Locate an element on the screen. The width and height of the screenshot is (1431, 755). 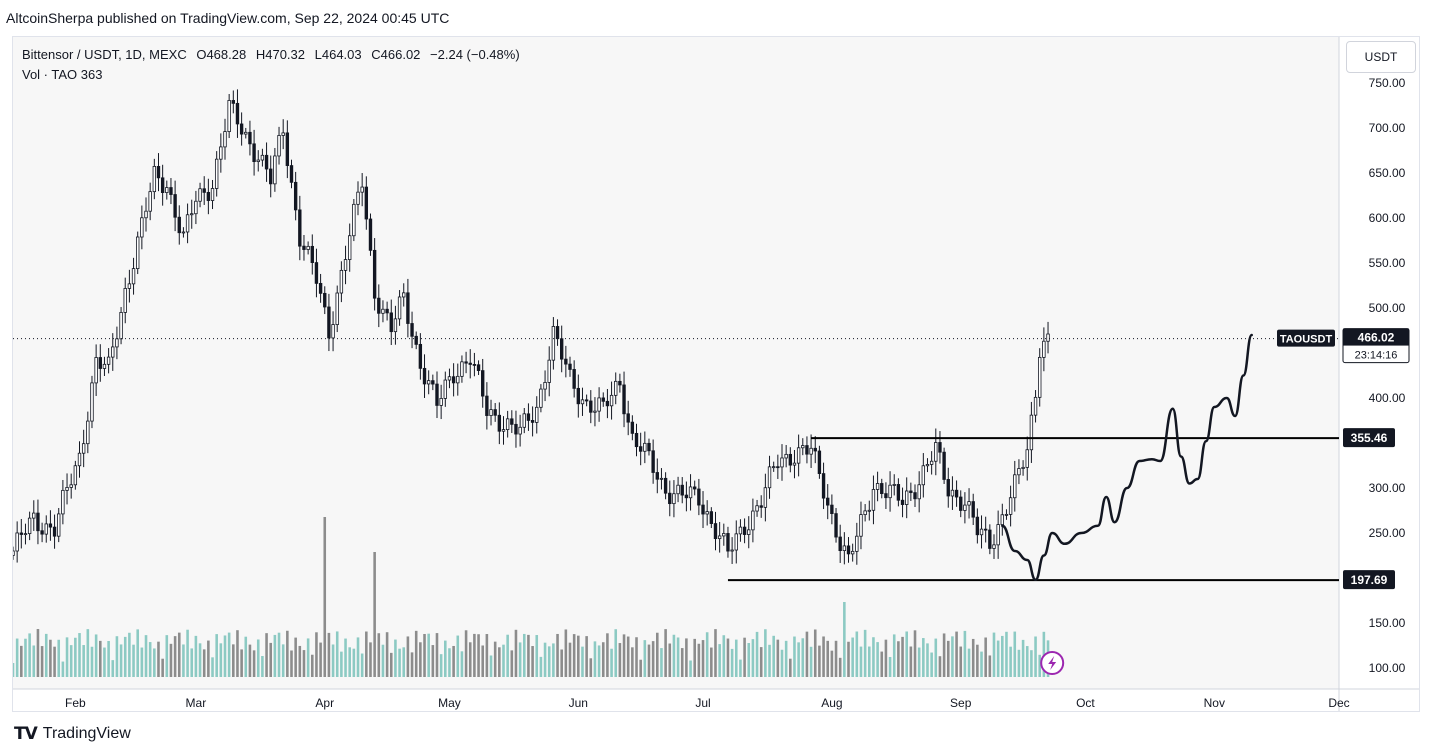
x-tick-label: Oct is located at coordinates (1085, 703).